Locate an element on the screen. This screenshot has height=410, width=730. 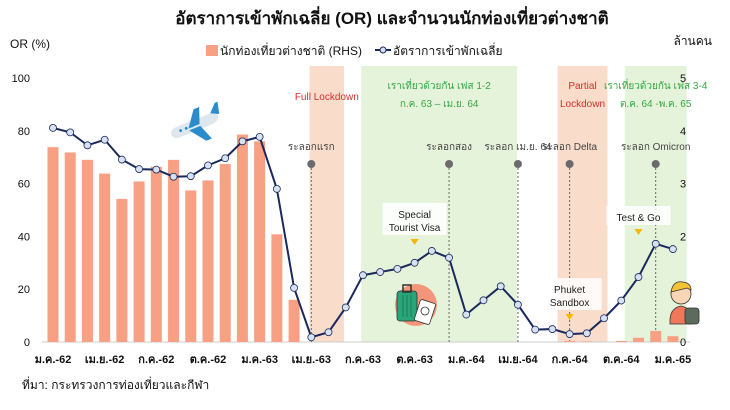
left-axis-label: OR (%) is located at coordinates (30, 44).